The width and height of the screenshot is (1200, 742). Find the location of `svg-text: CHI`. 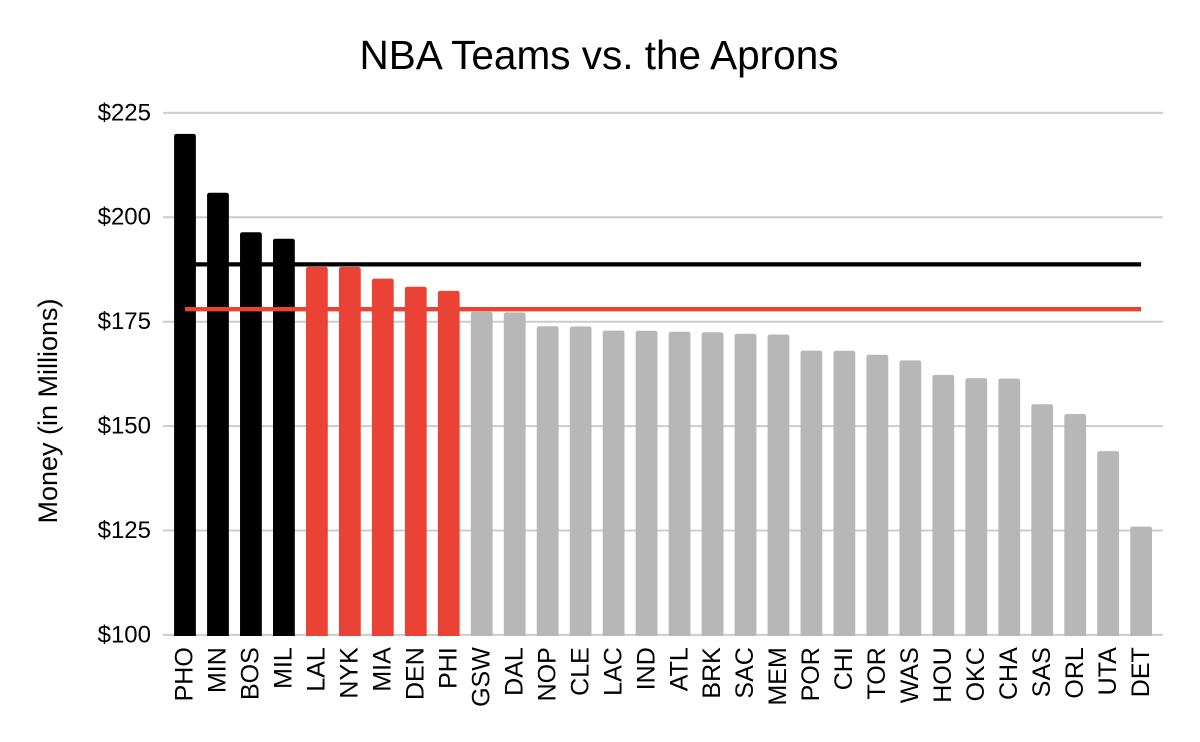

svg-text: CHI is located at coordinates (844, 668).